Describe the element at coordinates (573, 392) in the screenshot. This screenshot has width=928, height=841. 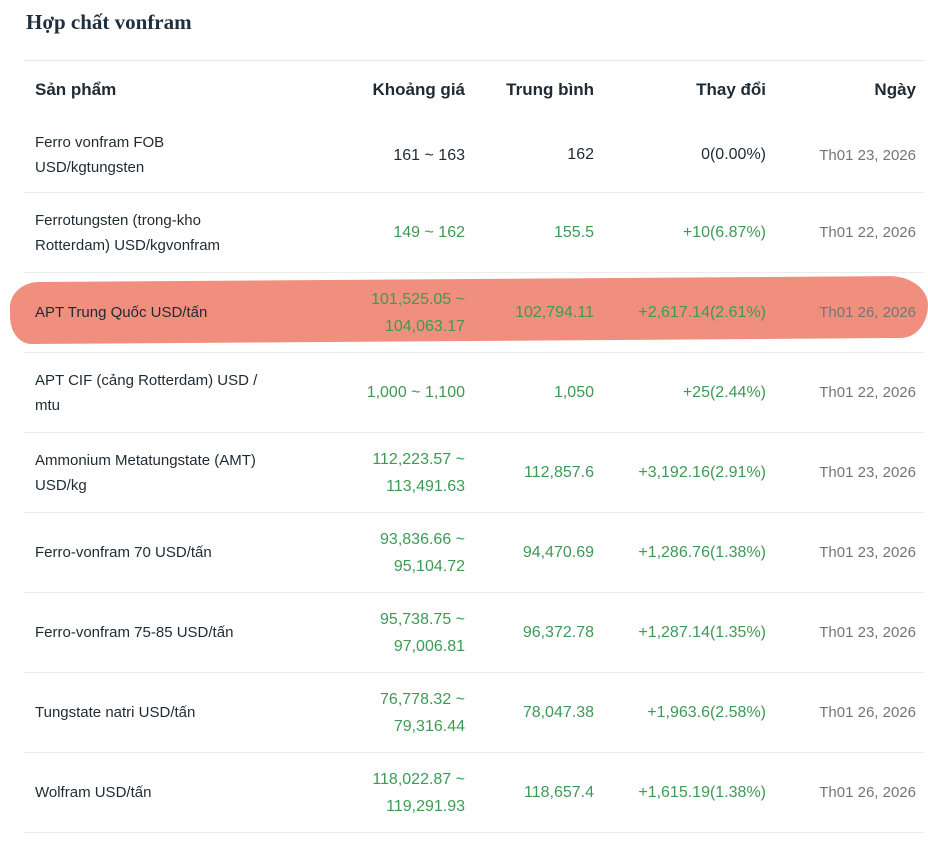
I see `average-price-cell: 1,050` at that location.